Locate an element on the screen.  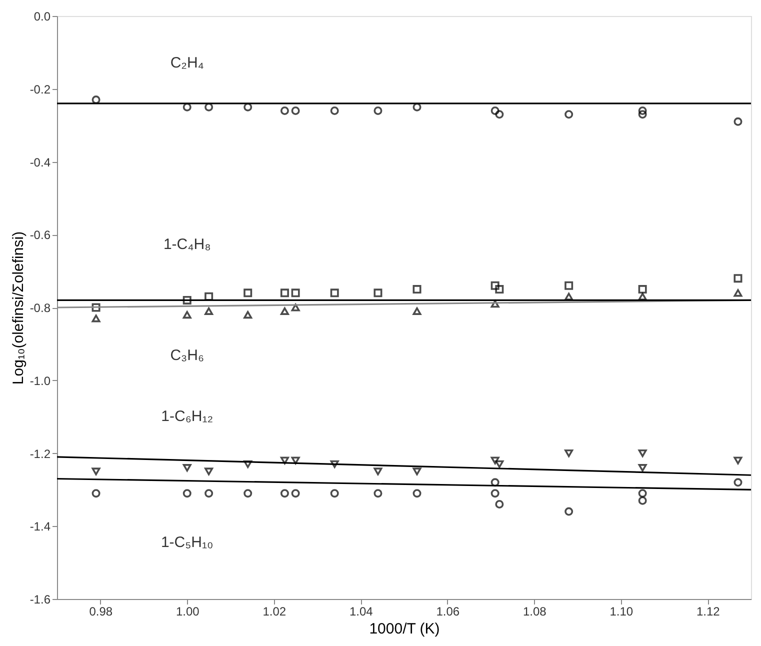
y-tick-label: -0.8 is located at coordinates (40, 308).